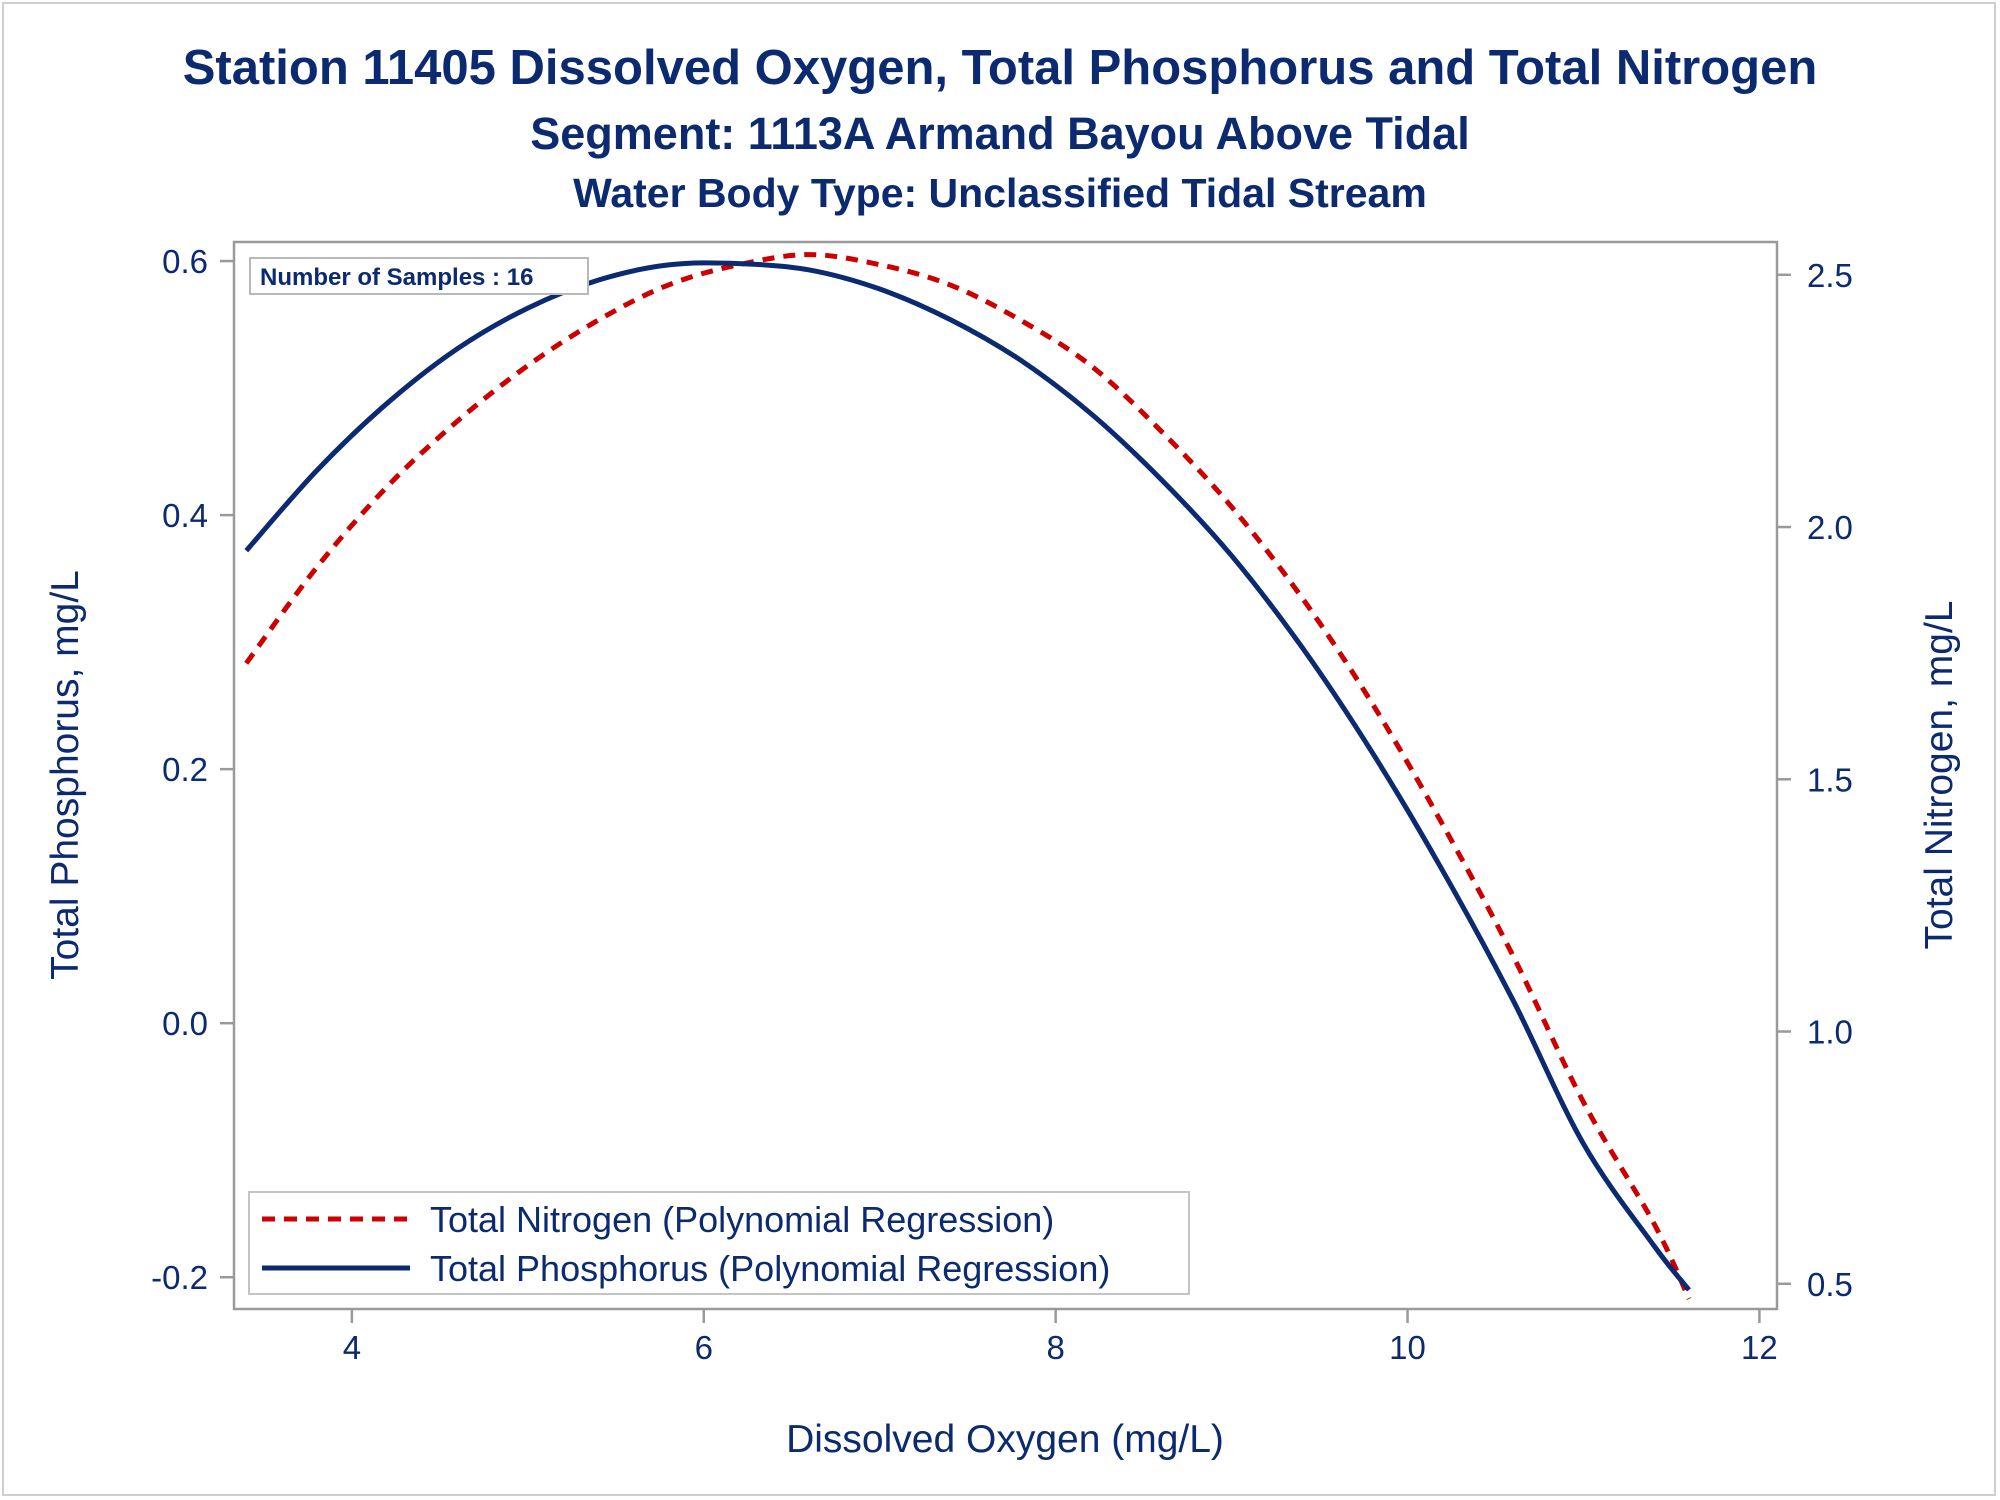 The height and width of the screenshot is (1500, 2000). Describe the element at coordinates (185, 769) in the screenshot. I see `y-tick-label: 0.2` at that location.